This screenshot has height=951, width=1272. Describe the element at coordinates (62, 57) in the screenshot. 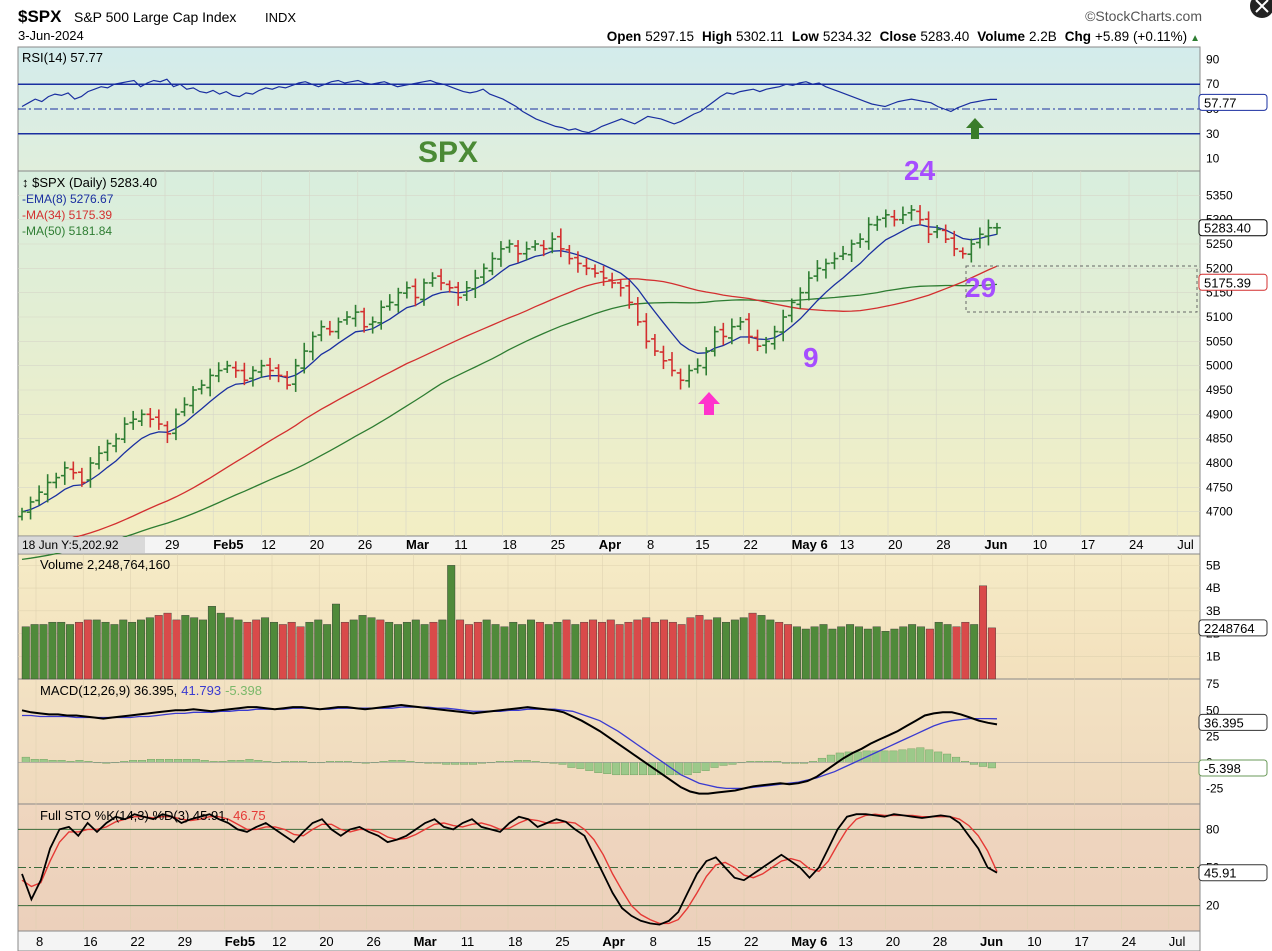

I see `rsi-title: RSI(14) 57.77` at that location.